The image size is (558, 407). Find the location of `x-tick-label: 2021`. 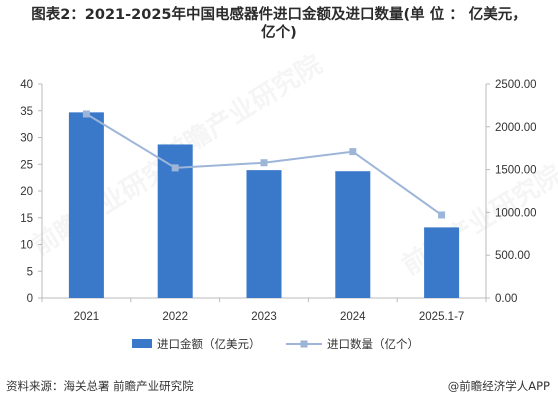

x-tick-label: 2021 is located at coordinates (87, 317).